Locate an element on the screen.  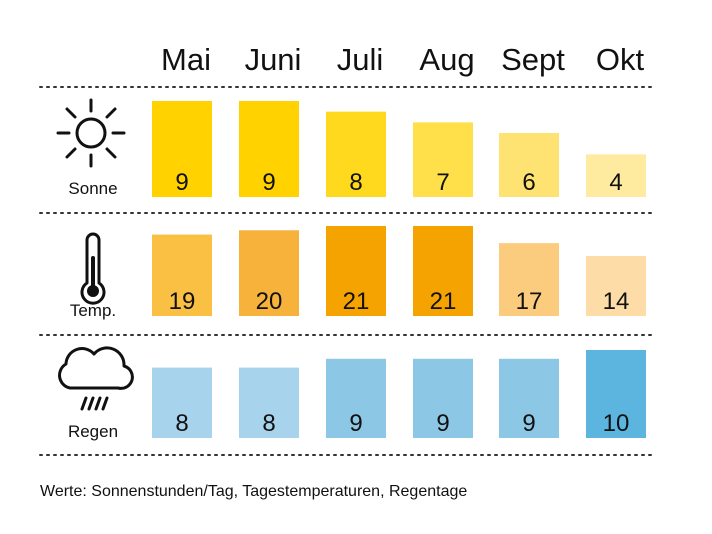
bar-sonne-juli is located at coordinates (356, 154).